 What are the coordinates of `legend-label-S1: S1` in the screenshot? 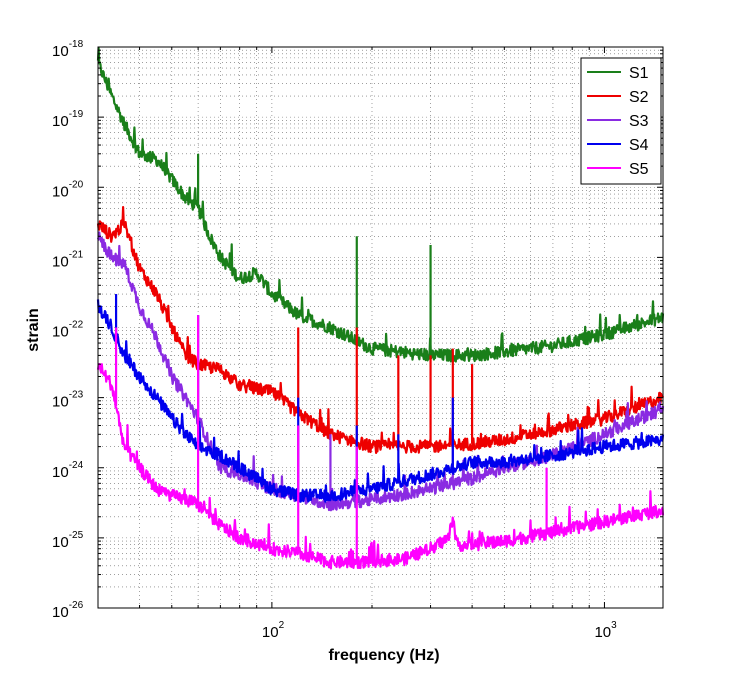 It's located at (639, 73).